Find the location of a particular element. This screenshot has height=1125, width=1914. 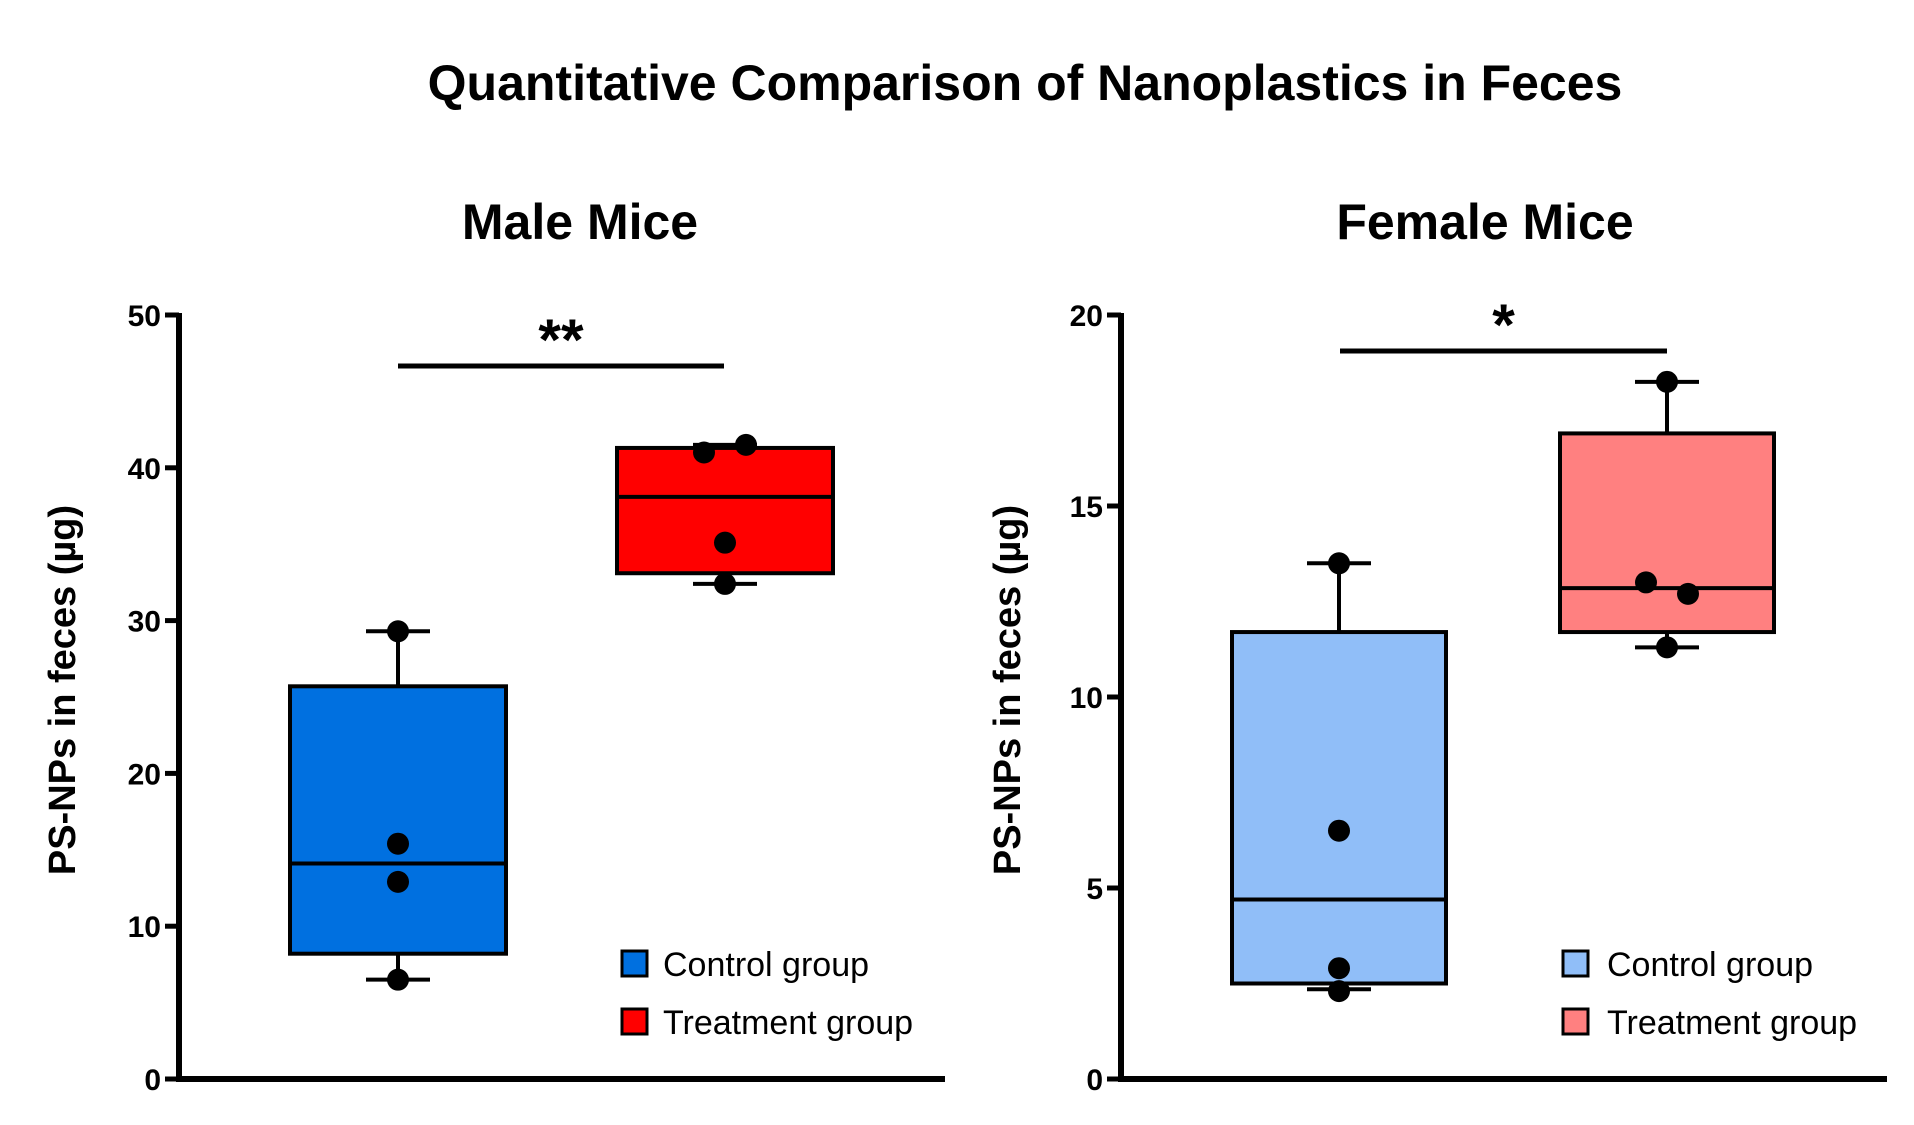

legend-male: Control group Treatment group is located at coordinates (766, 994).